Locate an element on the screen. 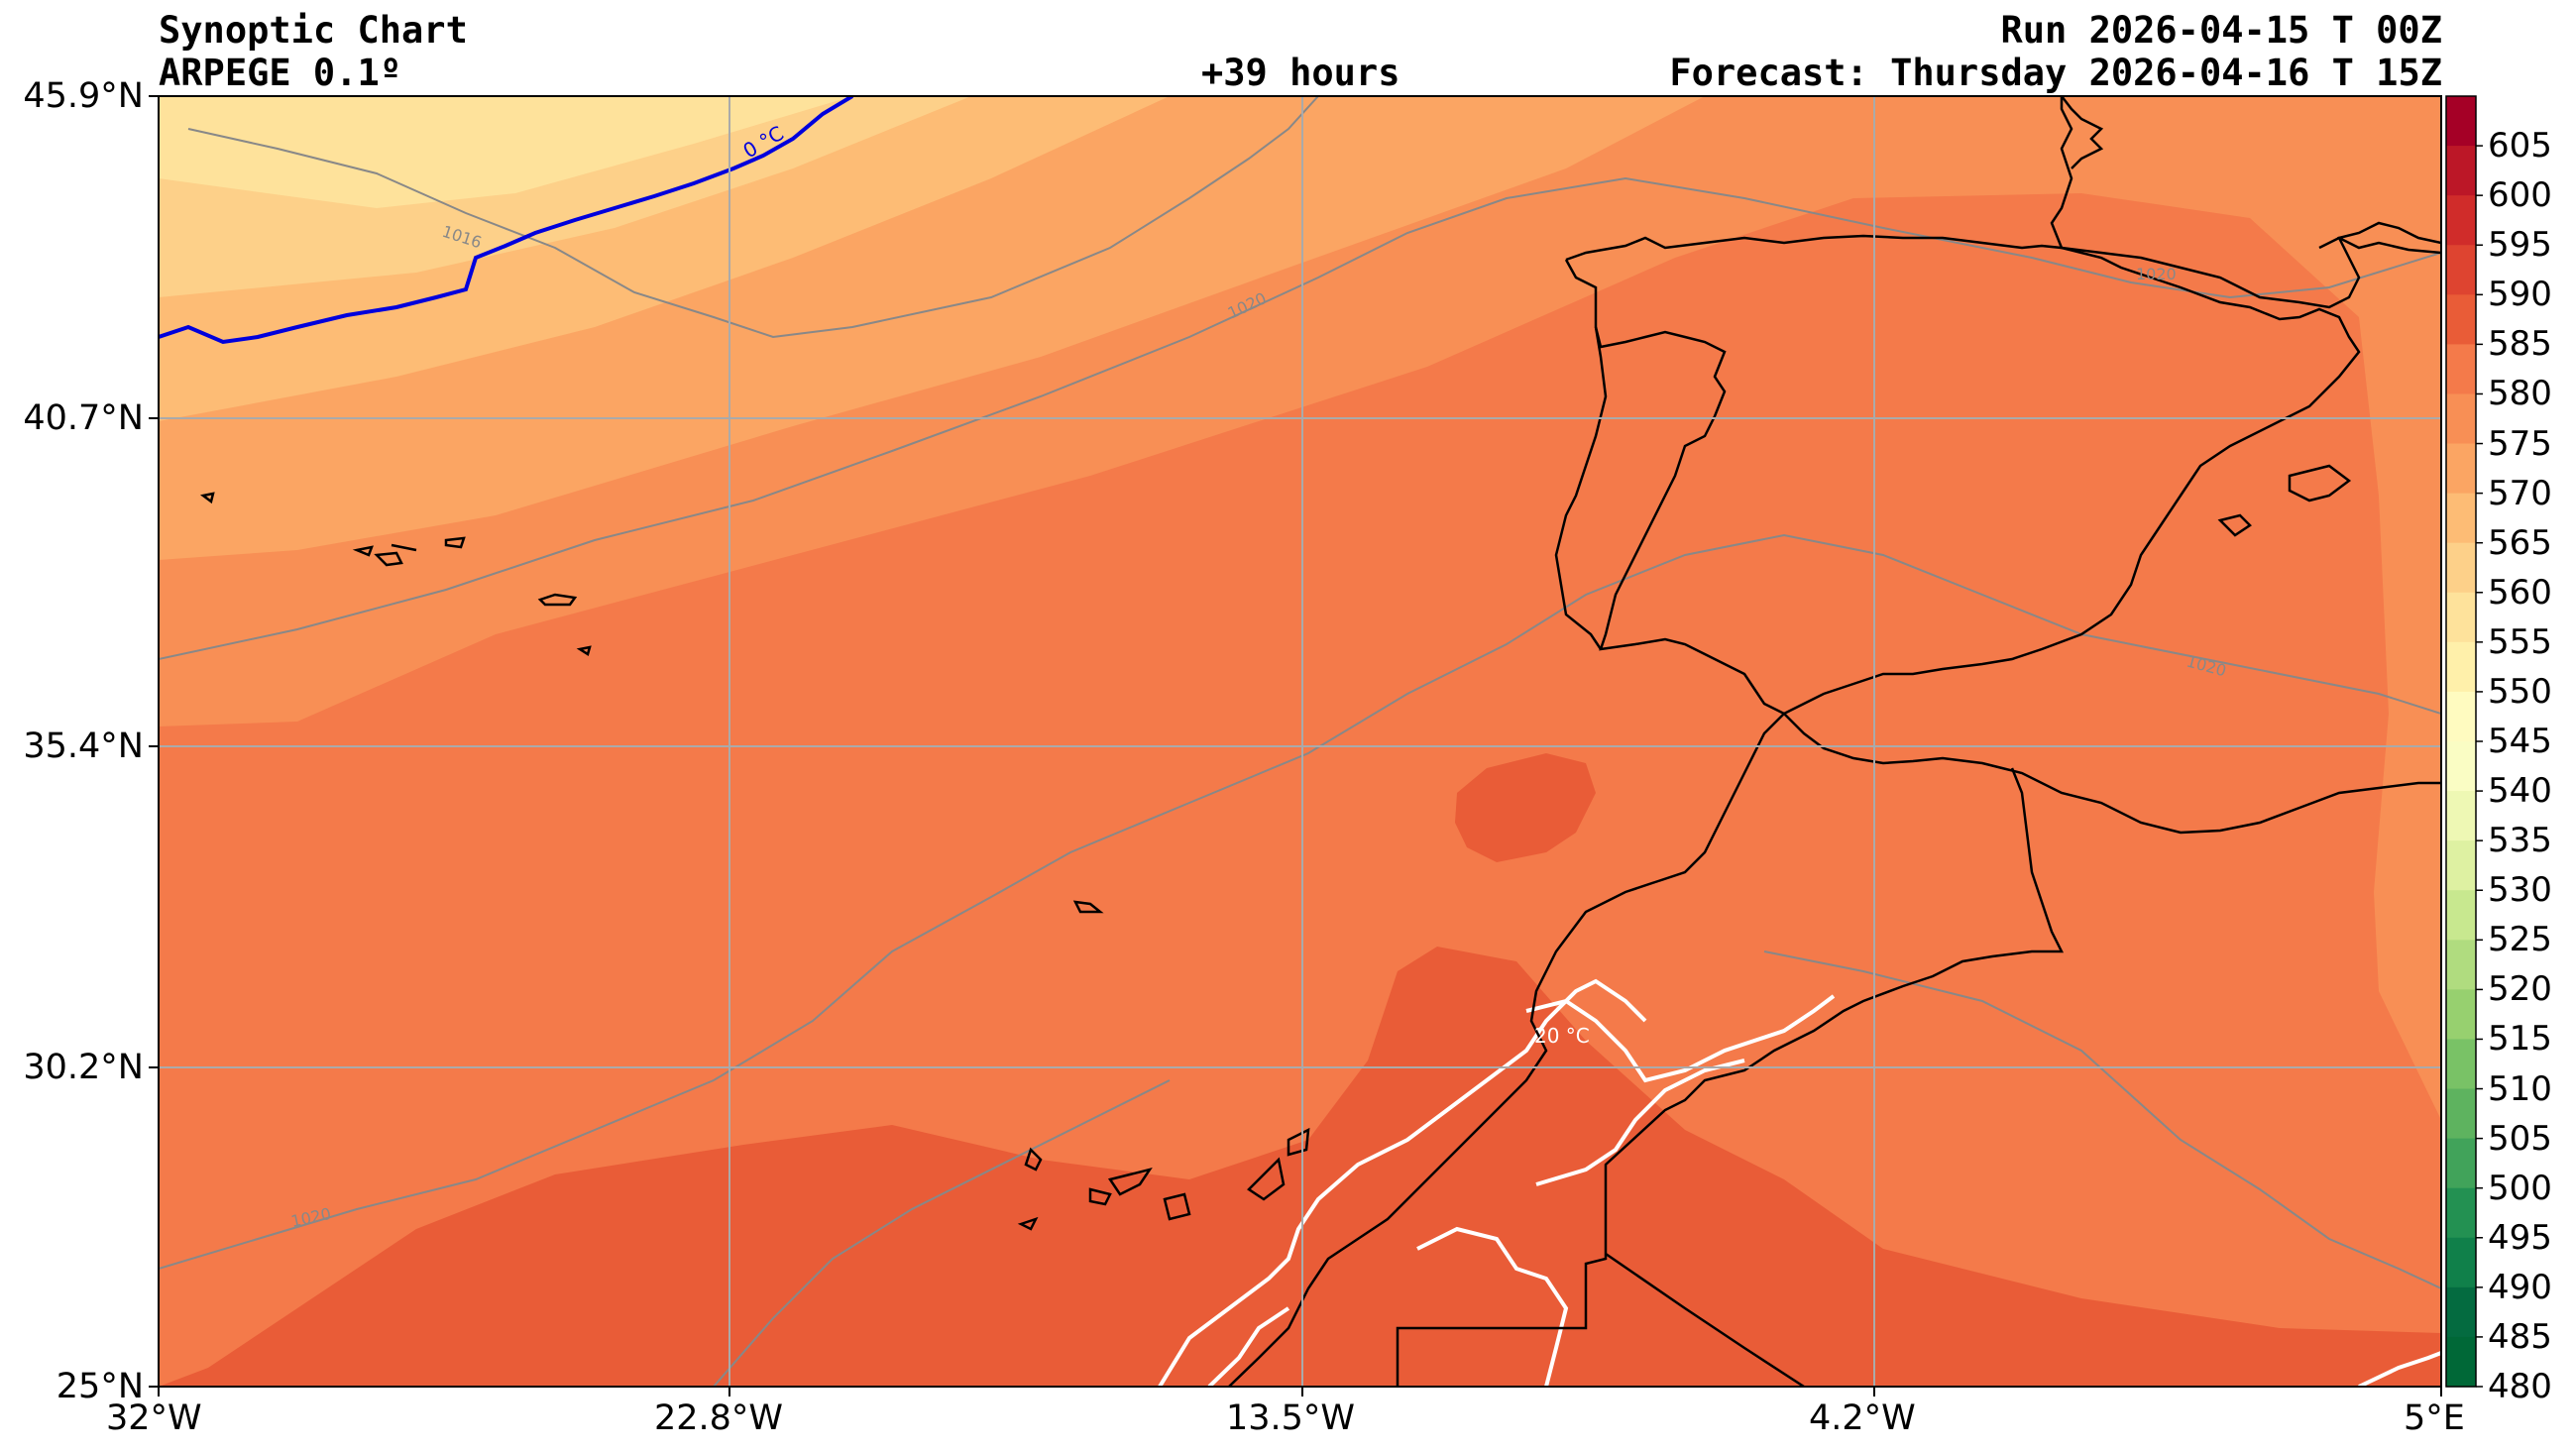 This screenshot has height=1452, width=2576. colorbar-label: 515 is located at coordinates (2520, 1039).